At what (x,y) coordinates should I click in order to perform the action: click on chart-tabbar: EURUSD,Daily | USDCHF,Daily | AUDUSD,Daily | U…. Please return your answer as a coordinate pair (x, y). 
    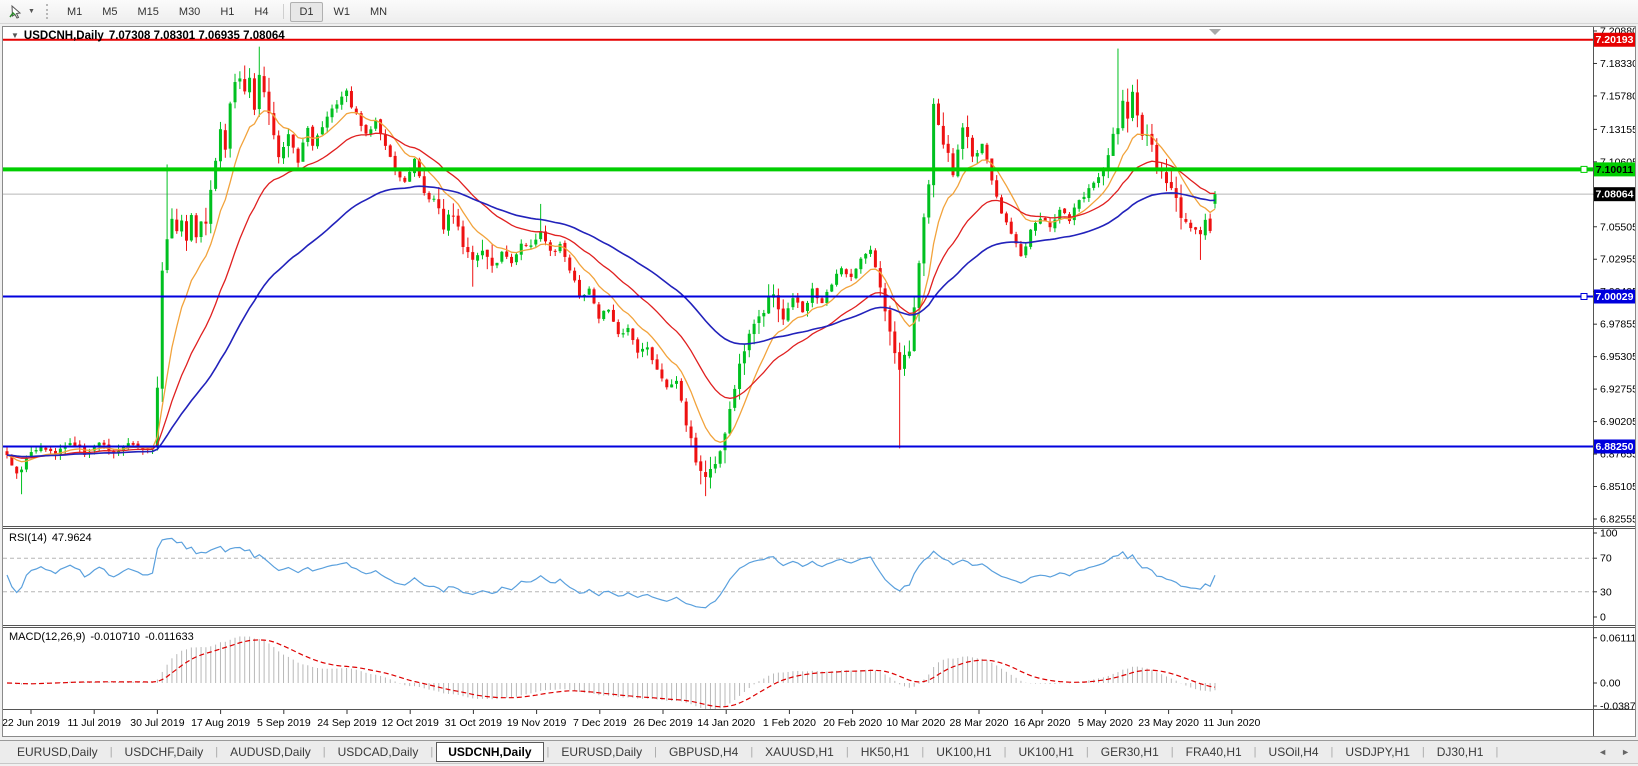
    Looking at the image, I should click on (819, 752).